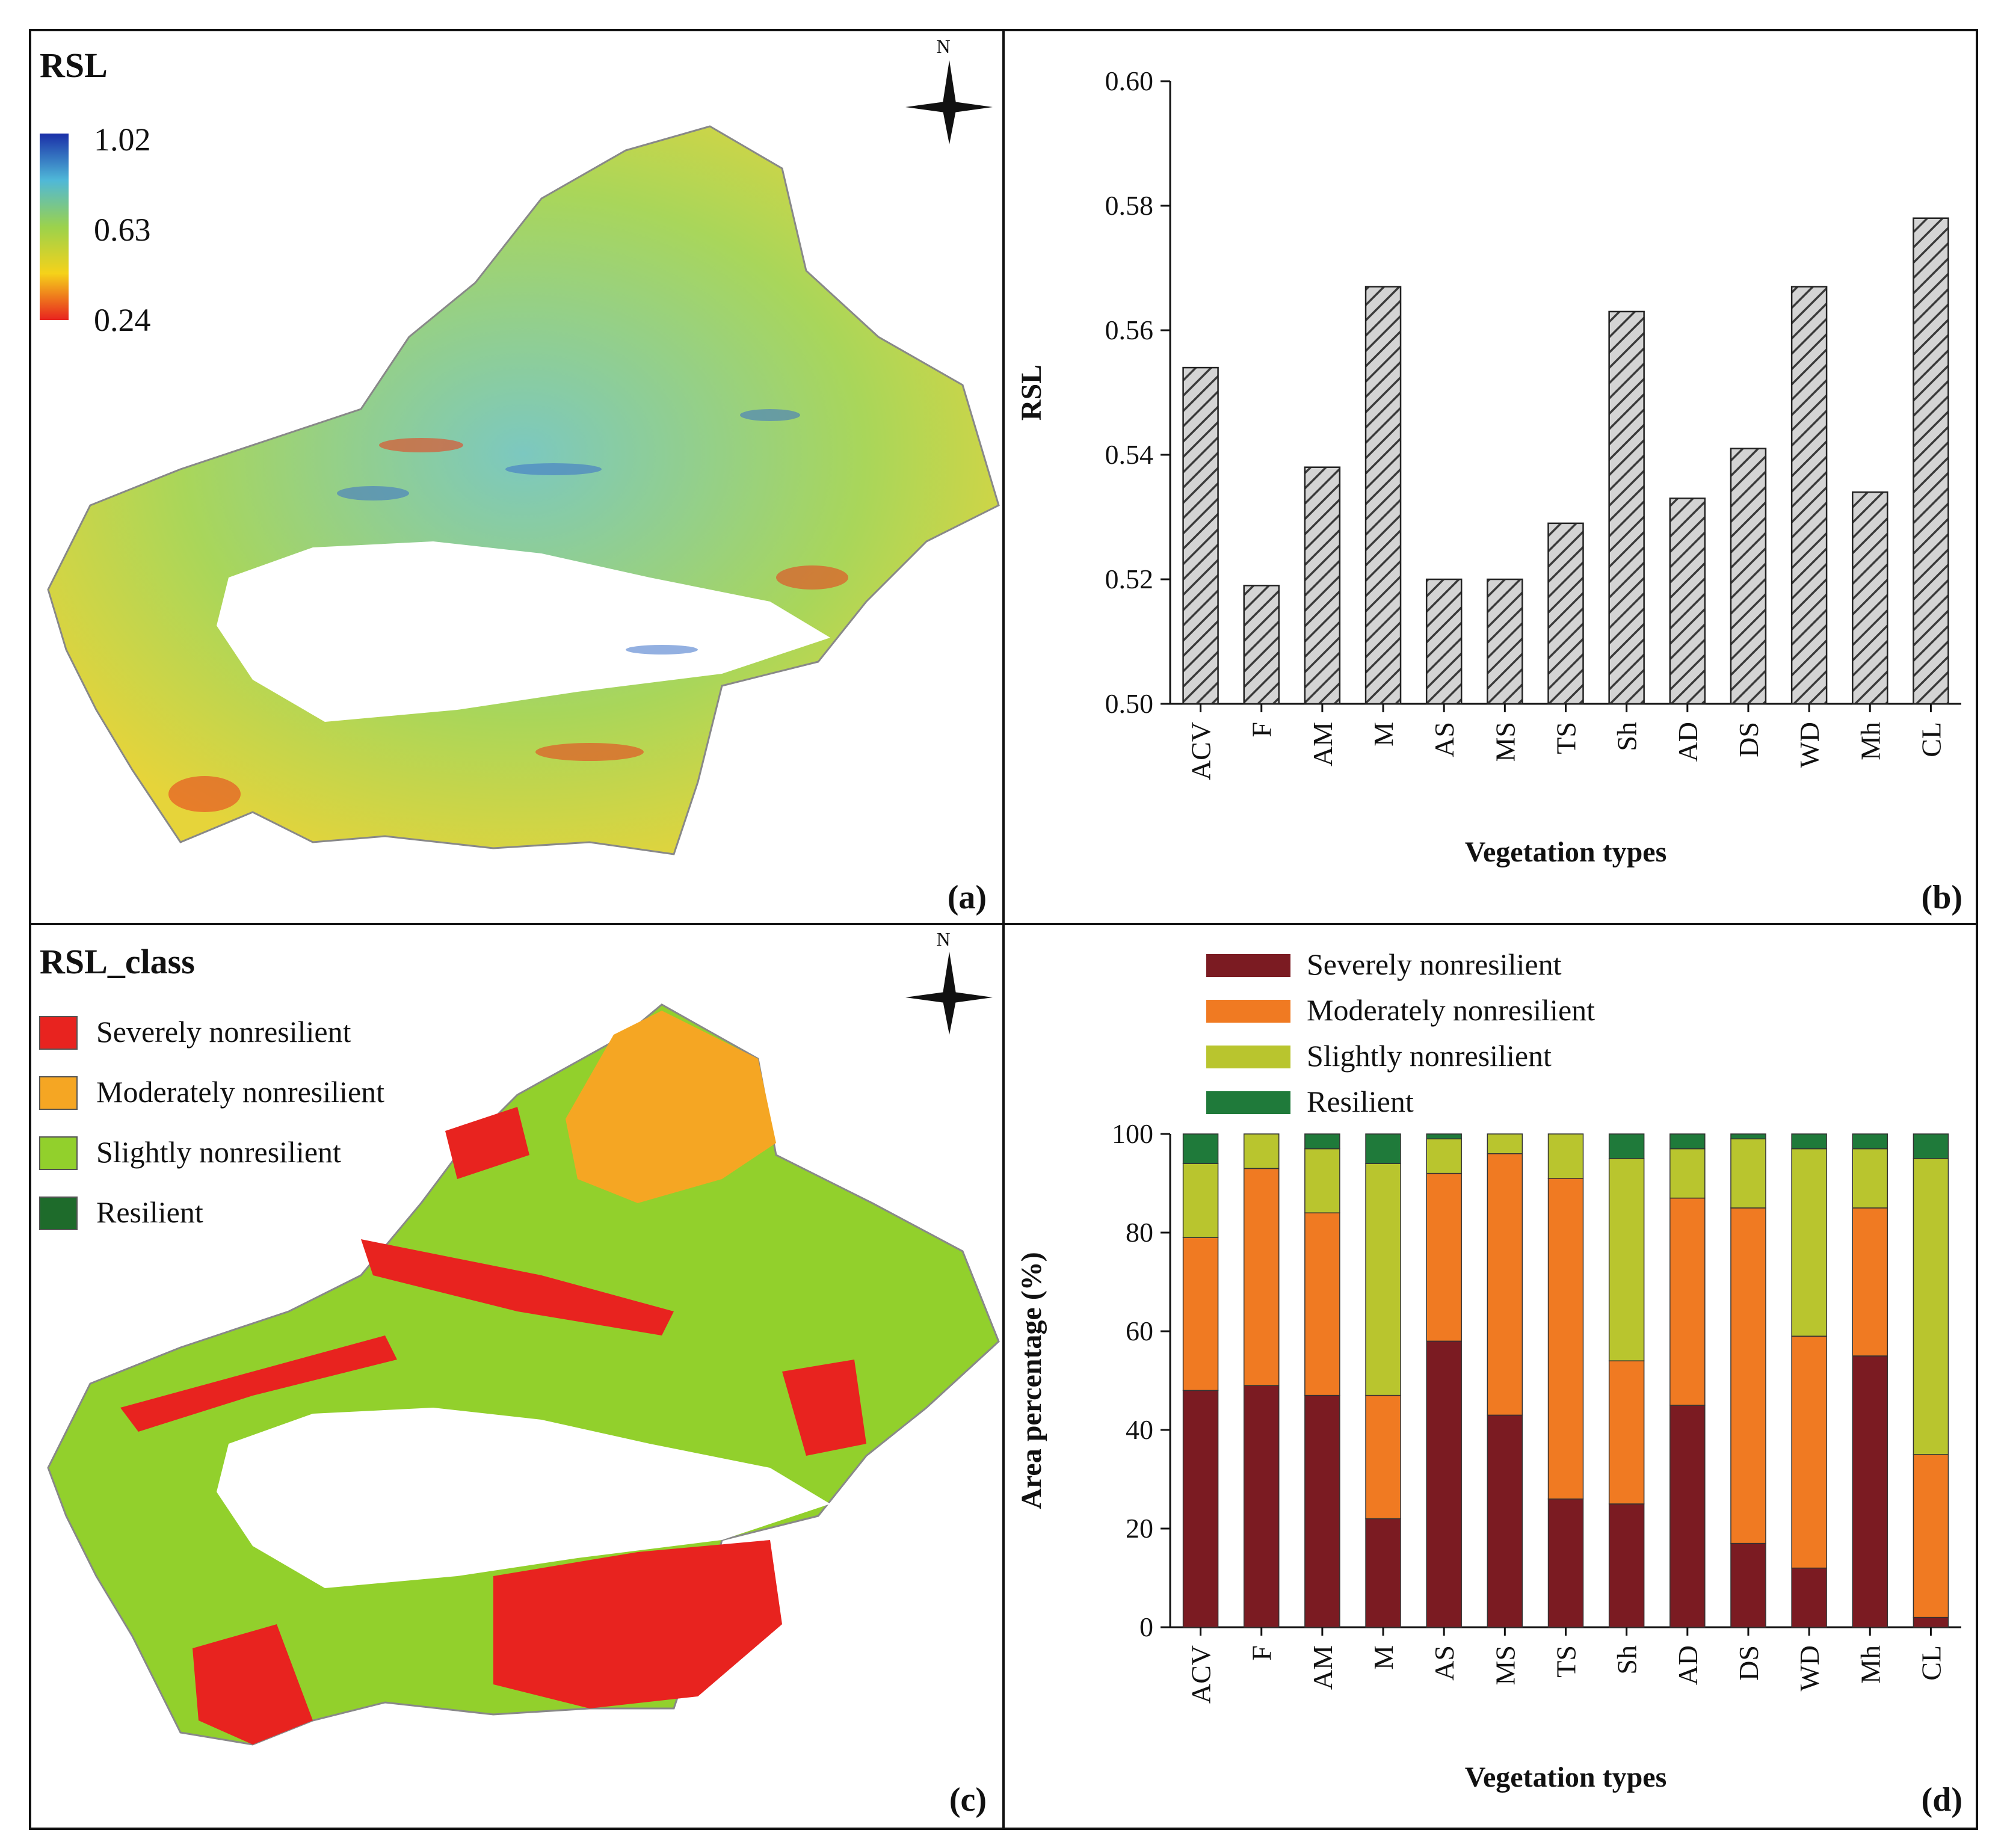  What do you see at coordinates (1129, 703) in the screenshot?
I see `b-ytick-label-0: 0.50` at bounding box center [1129, 703].